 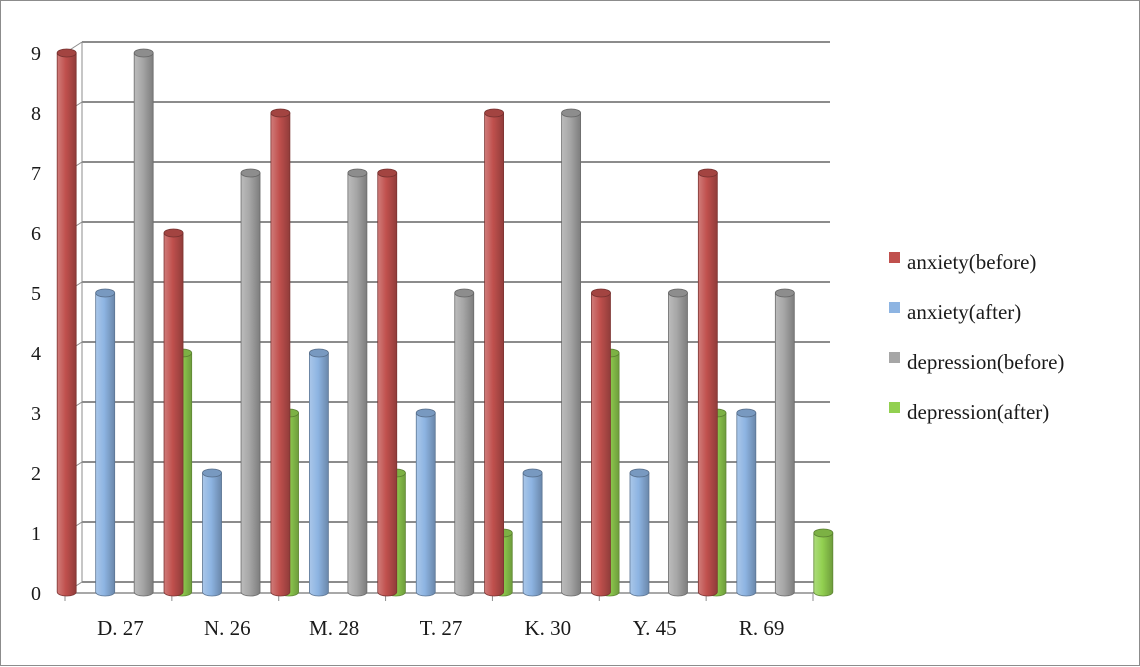 What do you see at coordinates (441, 628) in the screenshot?
I see `x-tick-label: T. 27` at bounding box center [441, 628].